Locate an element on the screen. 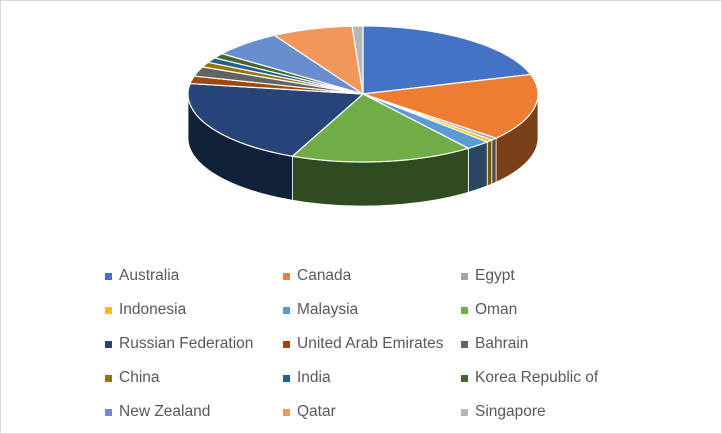 Image resolution: width=722 pixels, height=434 pixels. legend-label: Bahrain is located at coordinates (502, 343).